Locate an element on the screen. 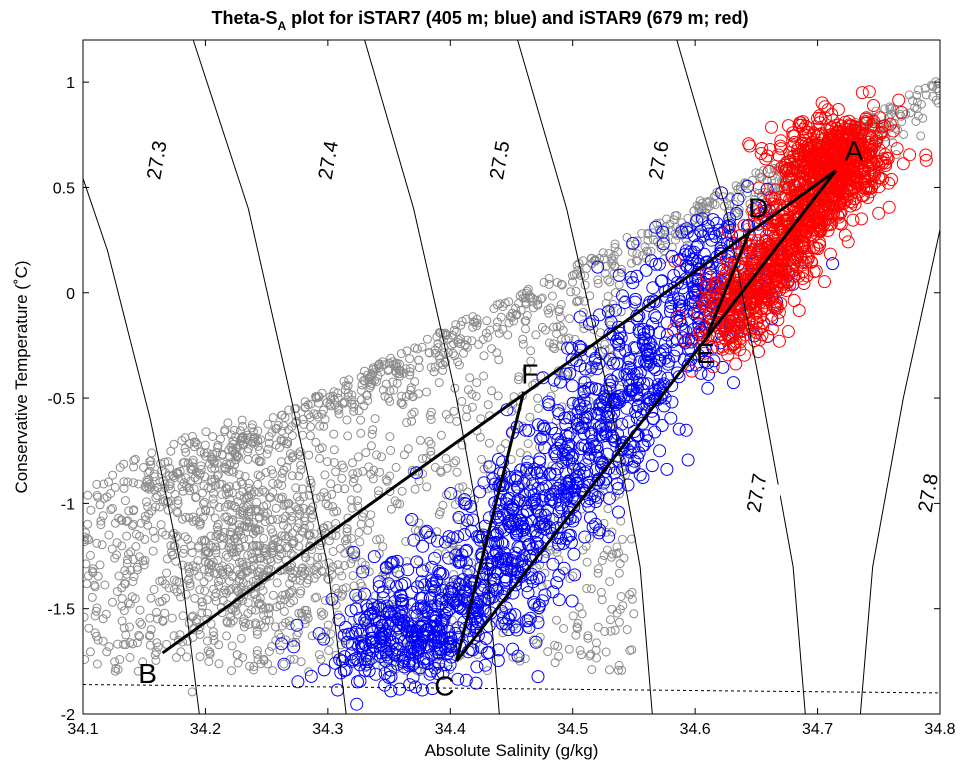 The height and width of the screenshot is (769, 961). red-data-point is located at coordinates (788, 331).